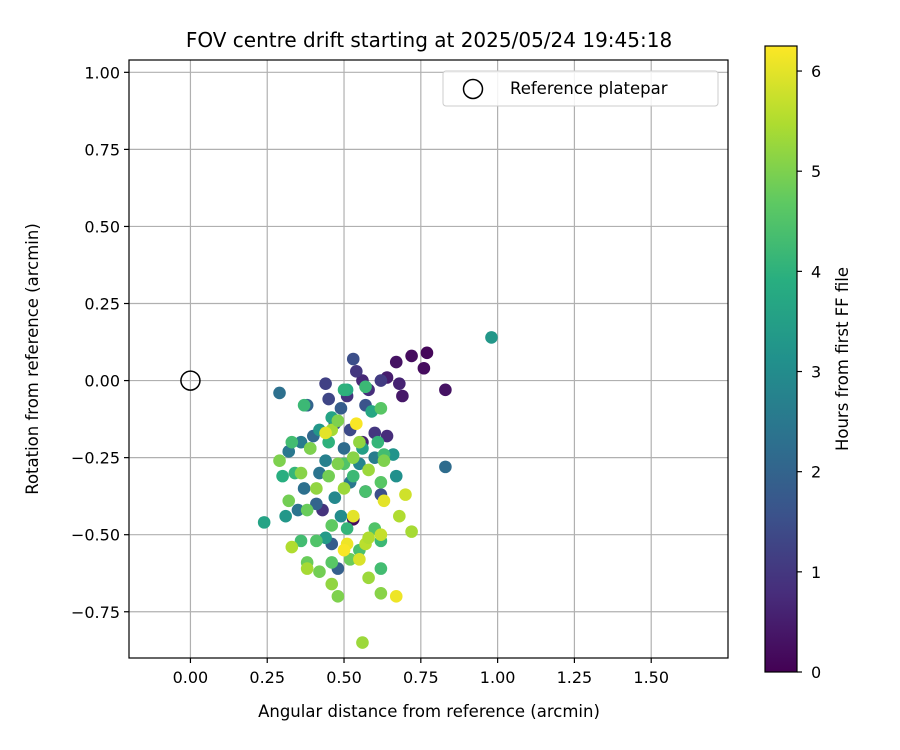 The width and height of the screenshot is (900, 750). I want to click on x-tick-label: 1.50, so click(651, 677).